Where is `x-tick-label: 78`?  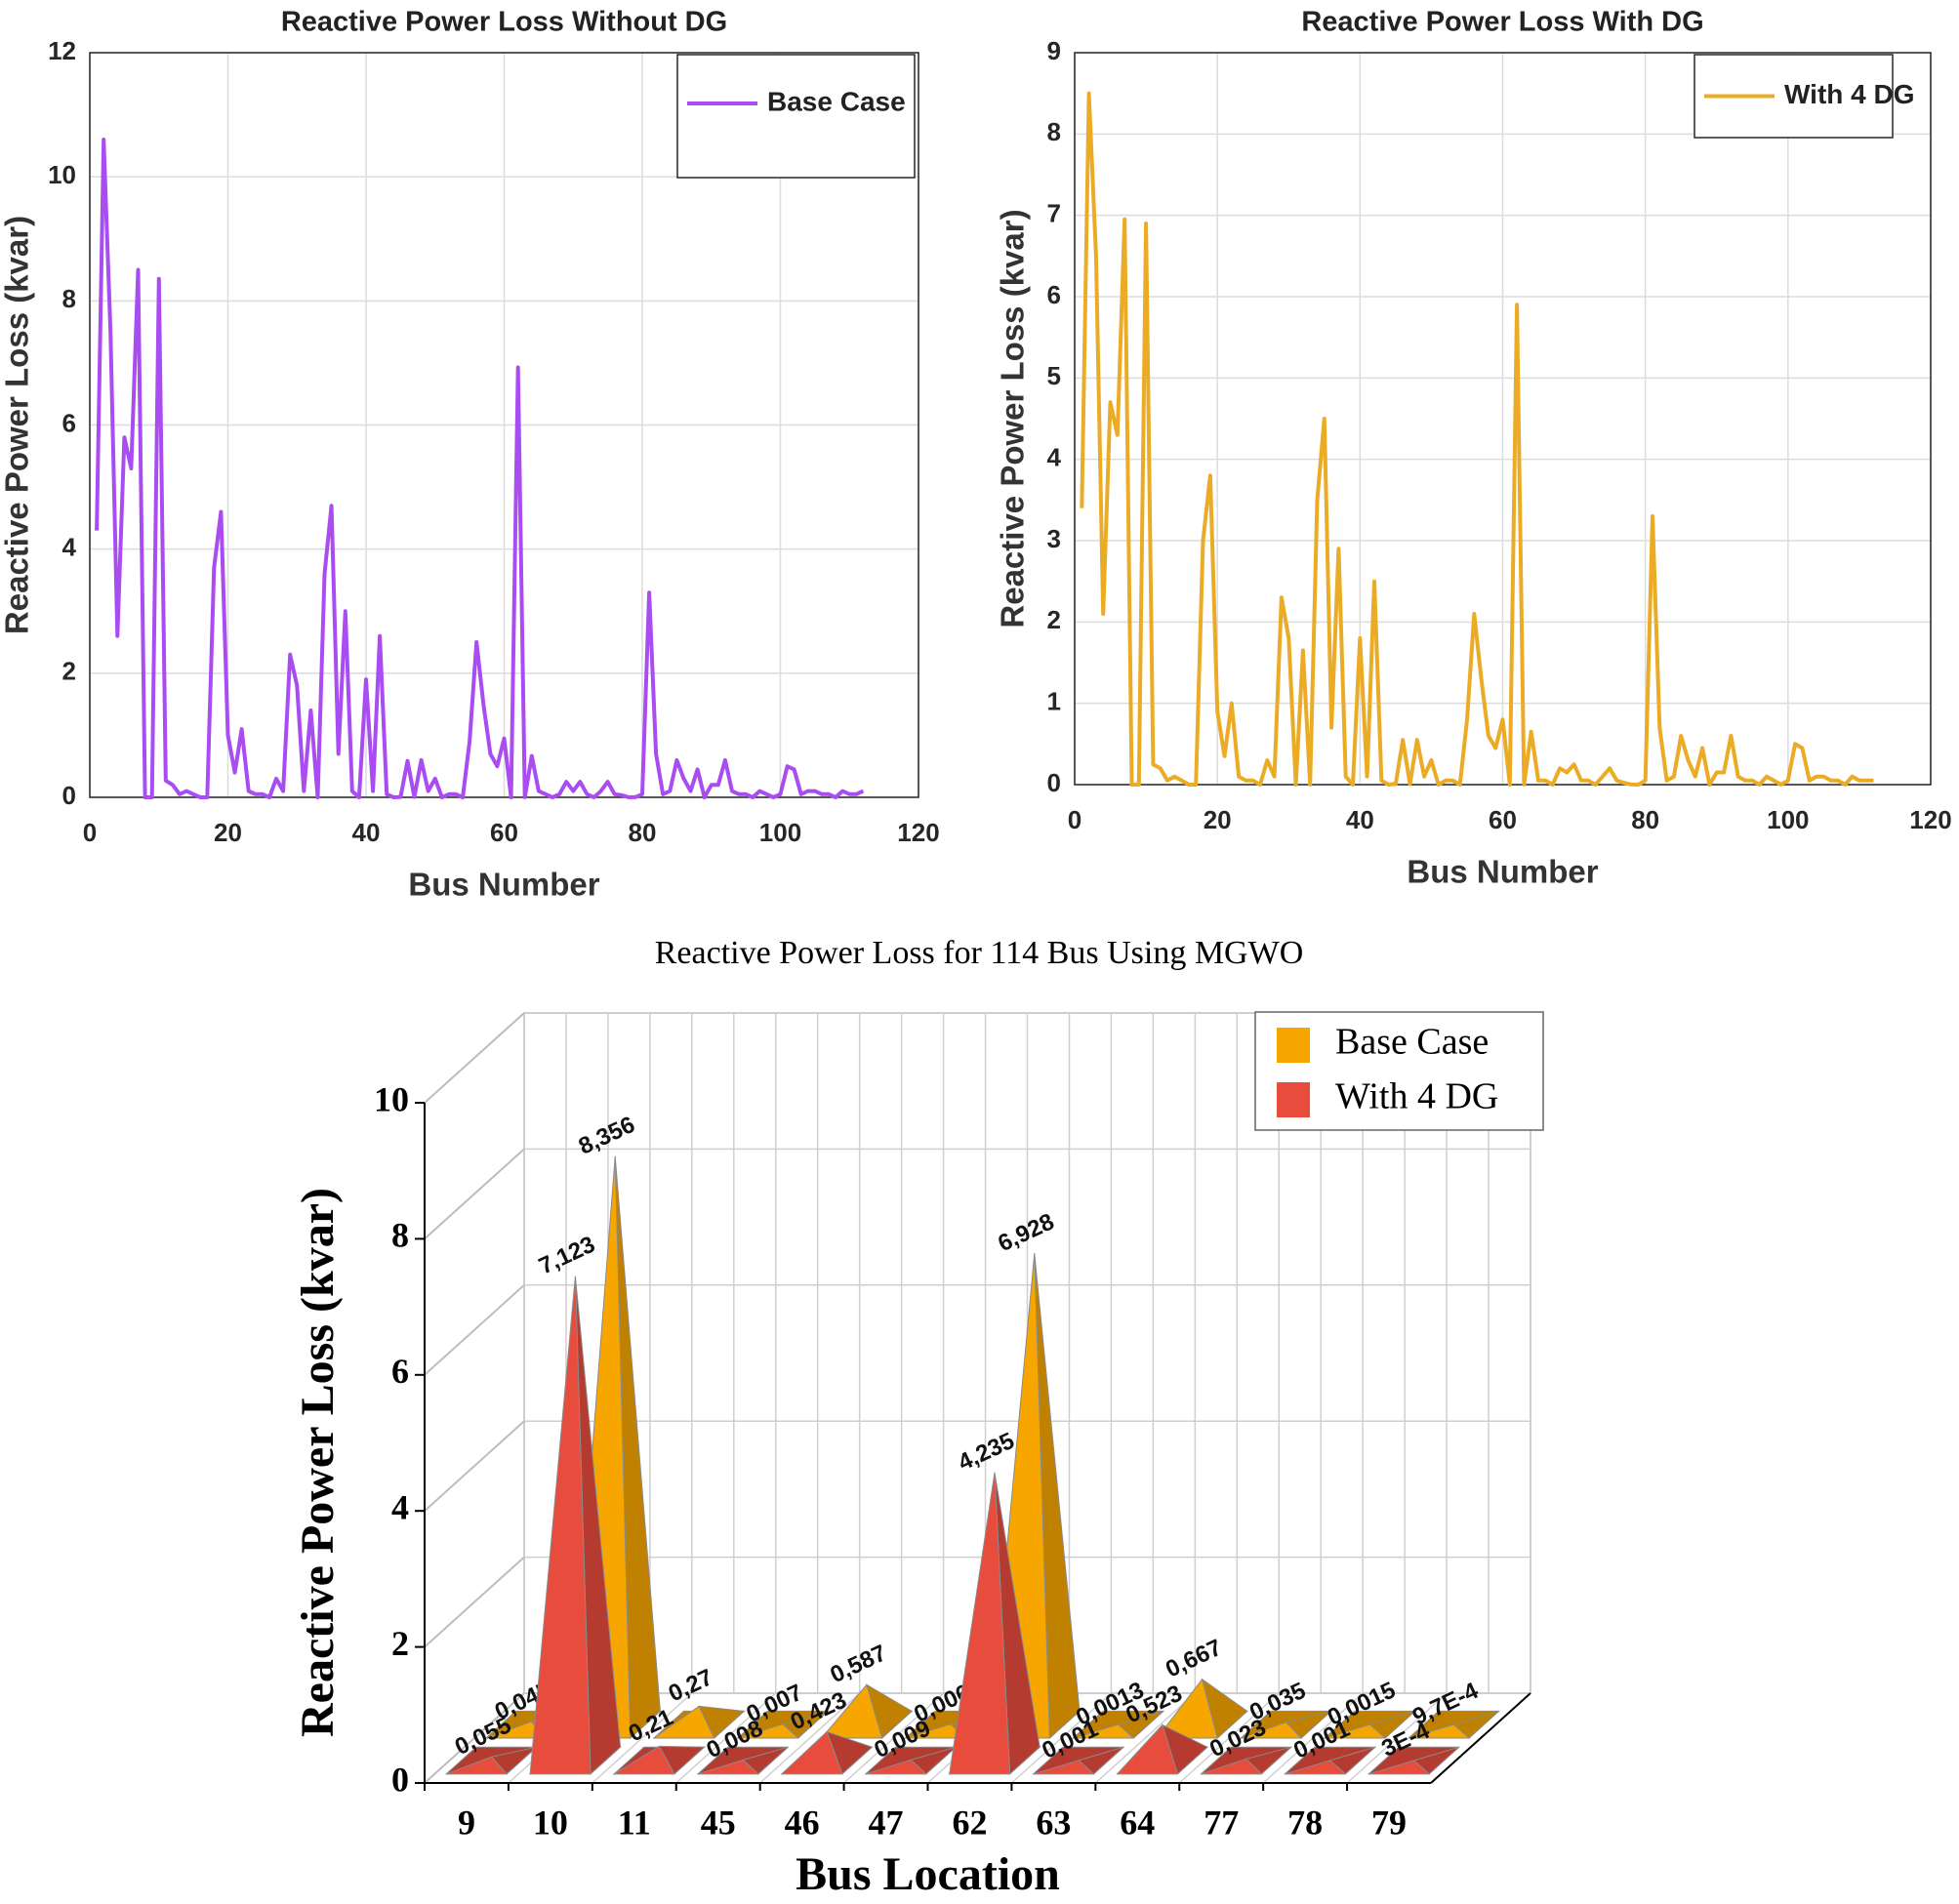
x-tick-label: 78 is located at coordinates (1305, 1822).